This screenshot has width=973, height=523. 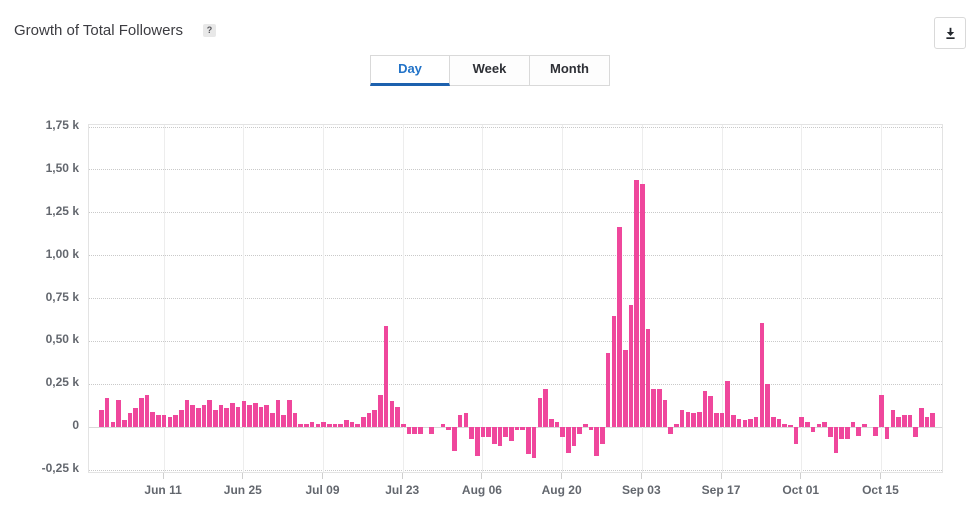 I want to click on tab-week: Week, so click(x=490, y=70).